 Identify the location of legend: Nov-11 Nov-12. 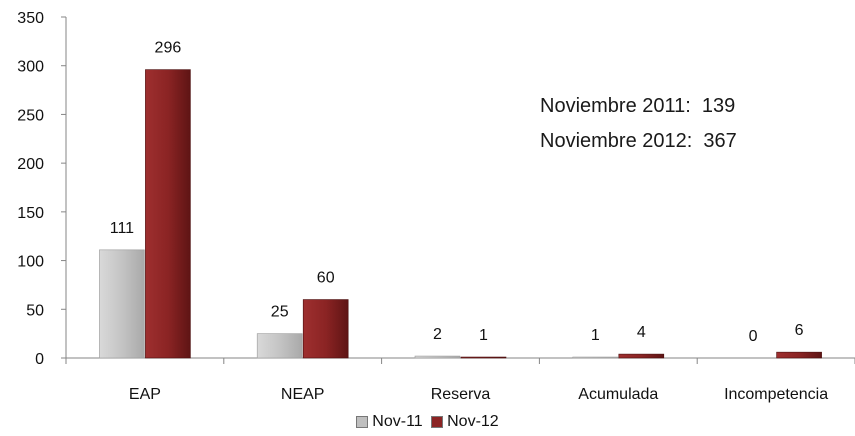
(427, 423).